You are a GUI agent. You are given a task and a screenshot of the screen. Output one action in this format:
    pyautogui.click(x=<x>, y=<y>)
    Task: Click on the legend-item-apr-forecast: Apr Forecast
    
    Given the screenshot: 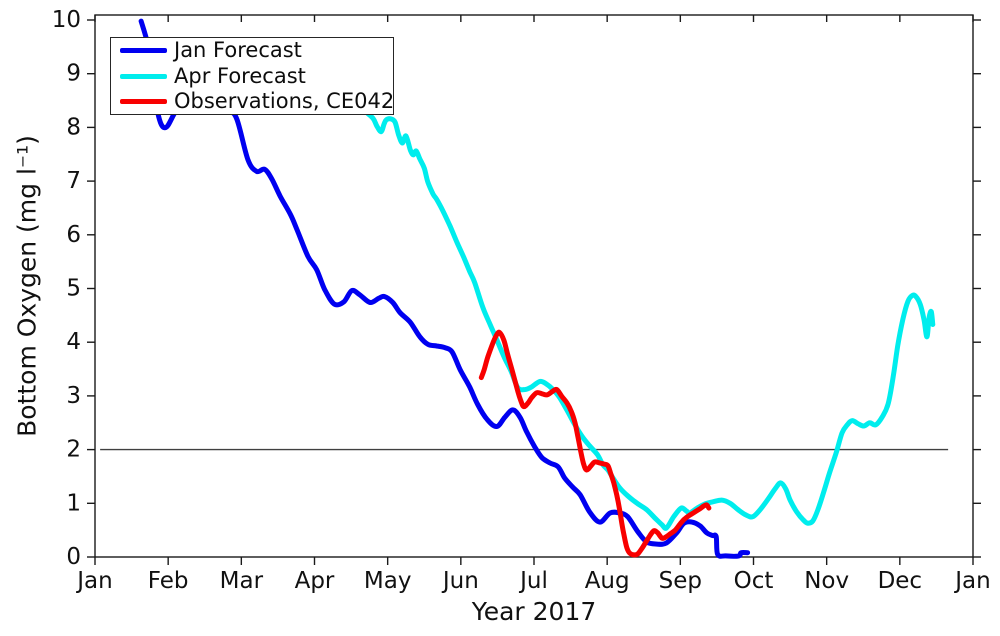 What is the action you would take?
    pyautogui.click(x=252, y=76)
    